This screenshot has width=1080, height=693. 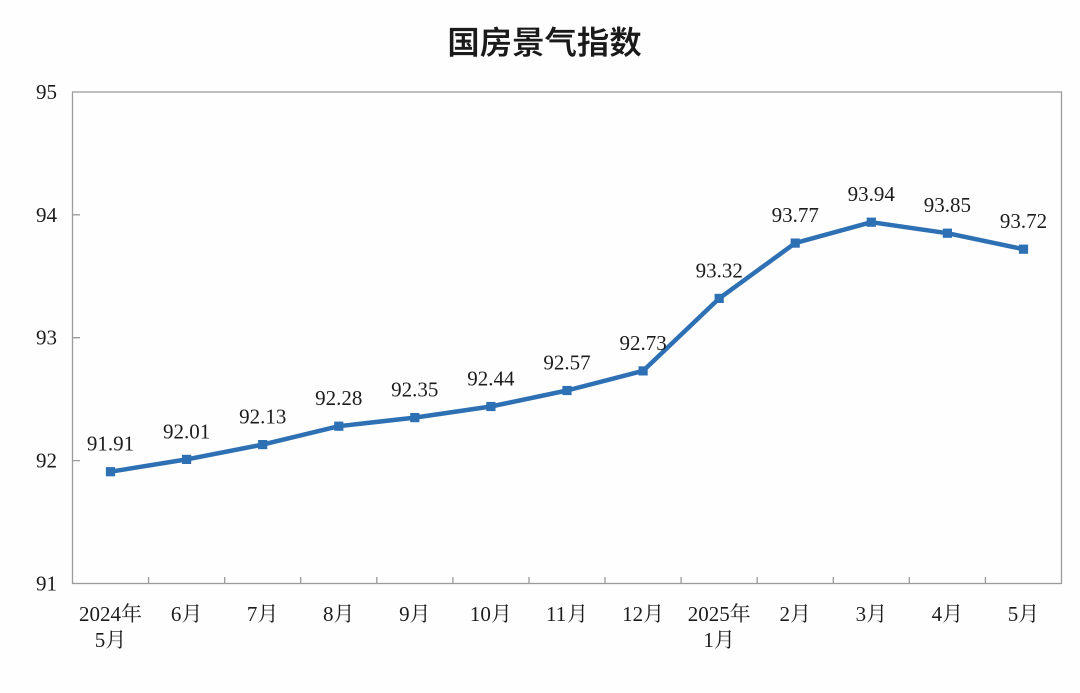 What do you see at coordinates (642, 343) in the screenshot?
I see `svg-text: 92.73` at bounding box center [642, 343].